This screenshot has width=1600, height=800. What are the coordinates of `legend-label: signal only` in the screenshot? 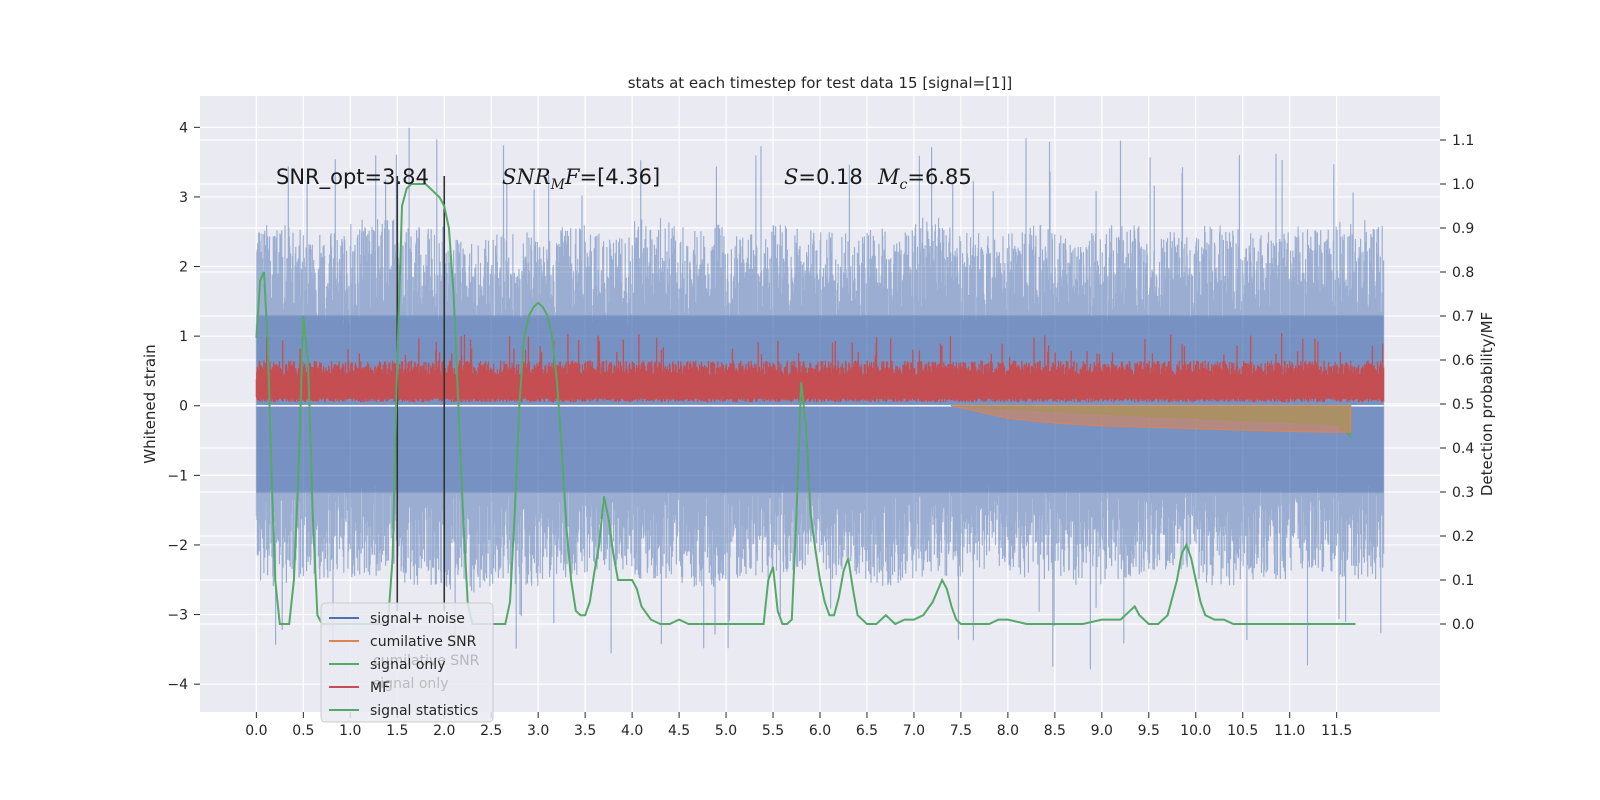 It's located at (407, 665).